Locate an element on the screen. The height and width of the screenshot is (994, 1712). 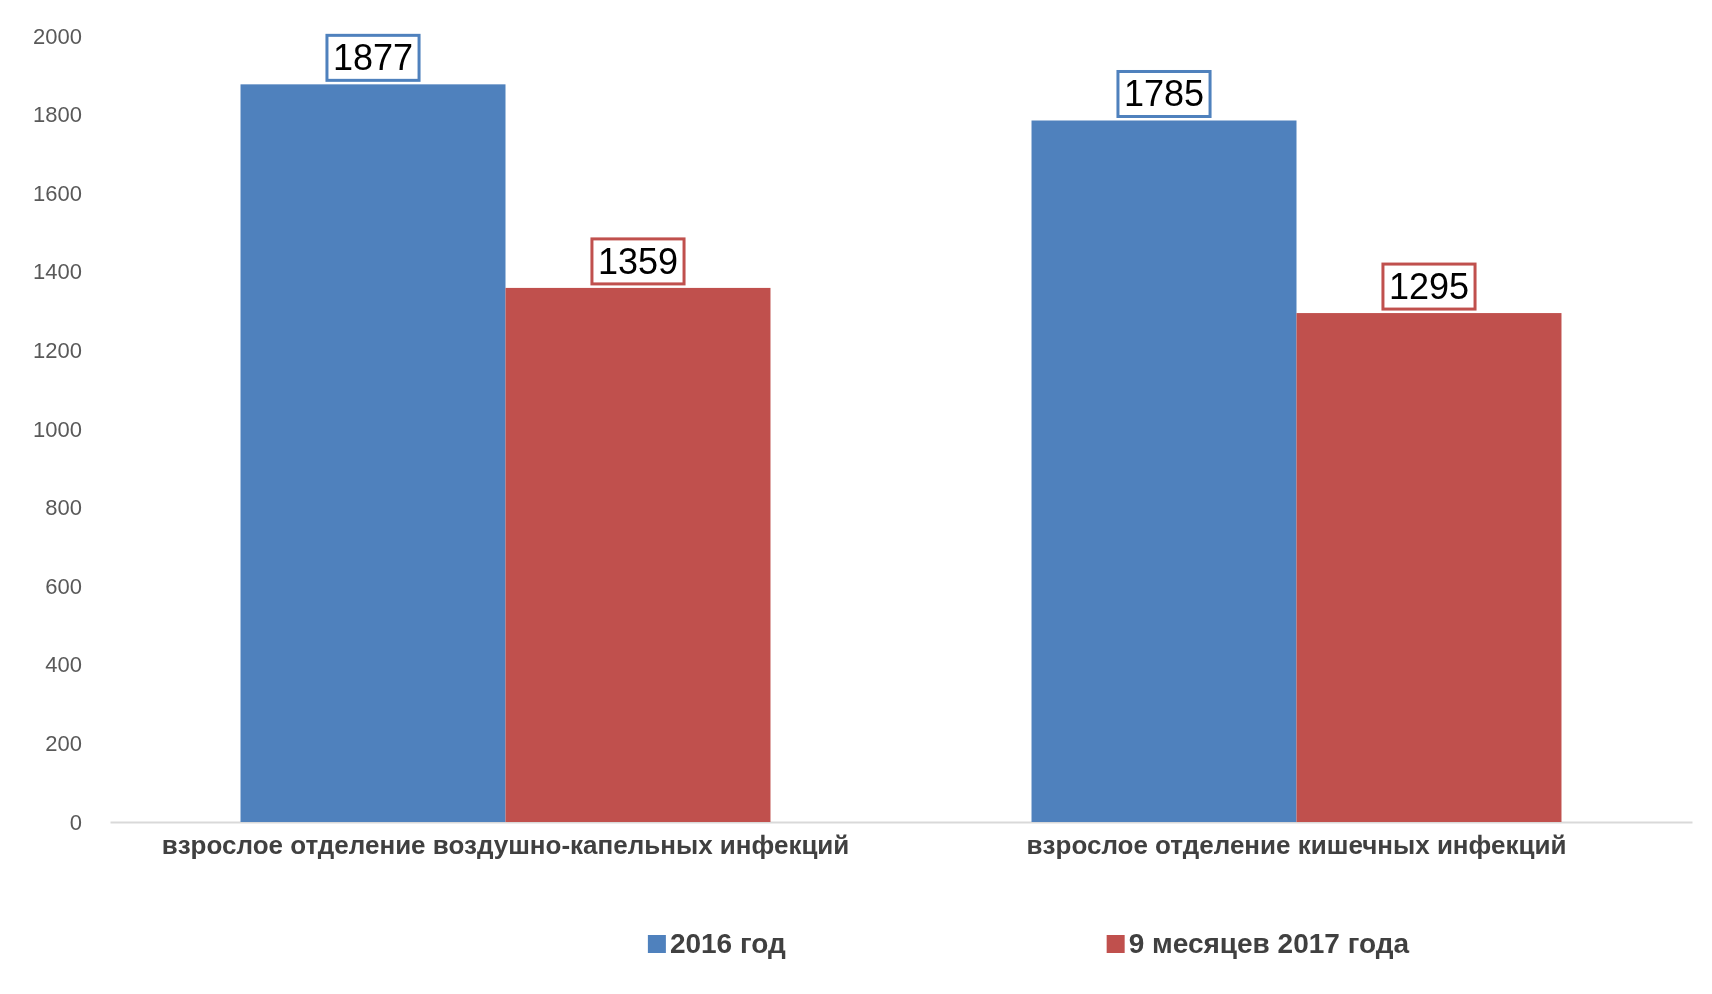
data-label: 1295 is located at coordinates (1429, 287).